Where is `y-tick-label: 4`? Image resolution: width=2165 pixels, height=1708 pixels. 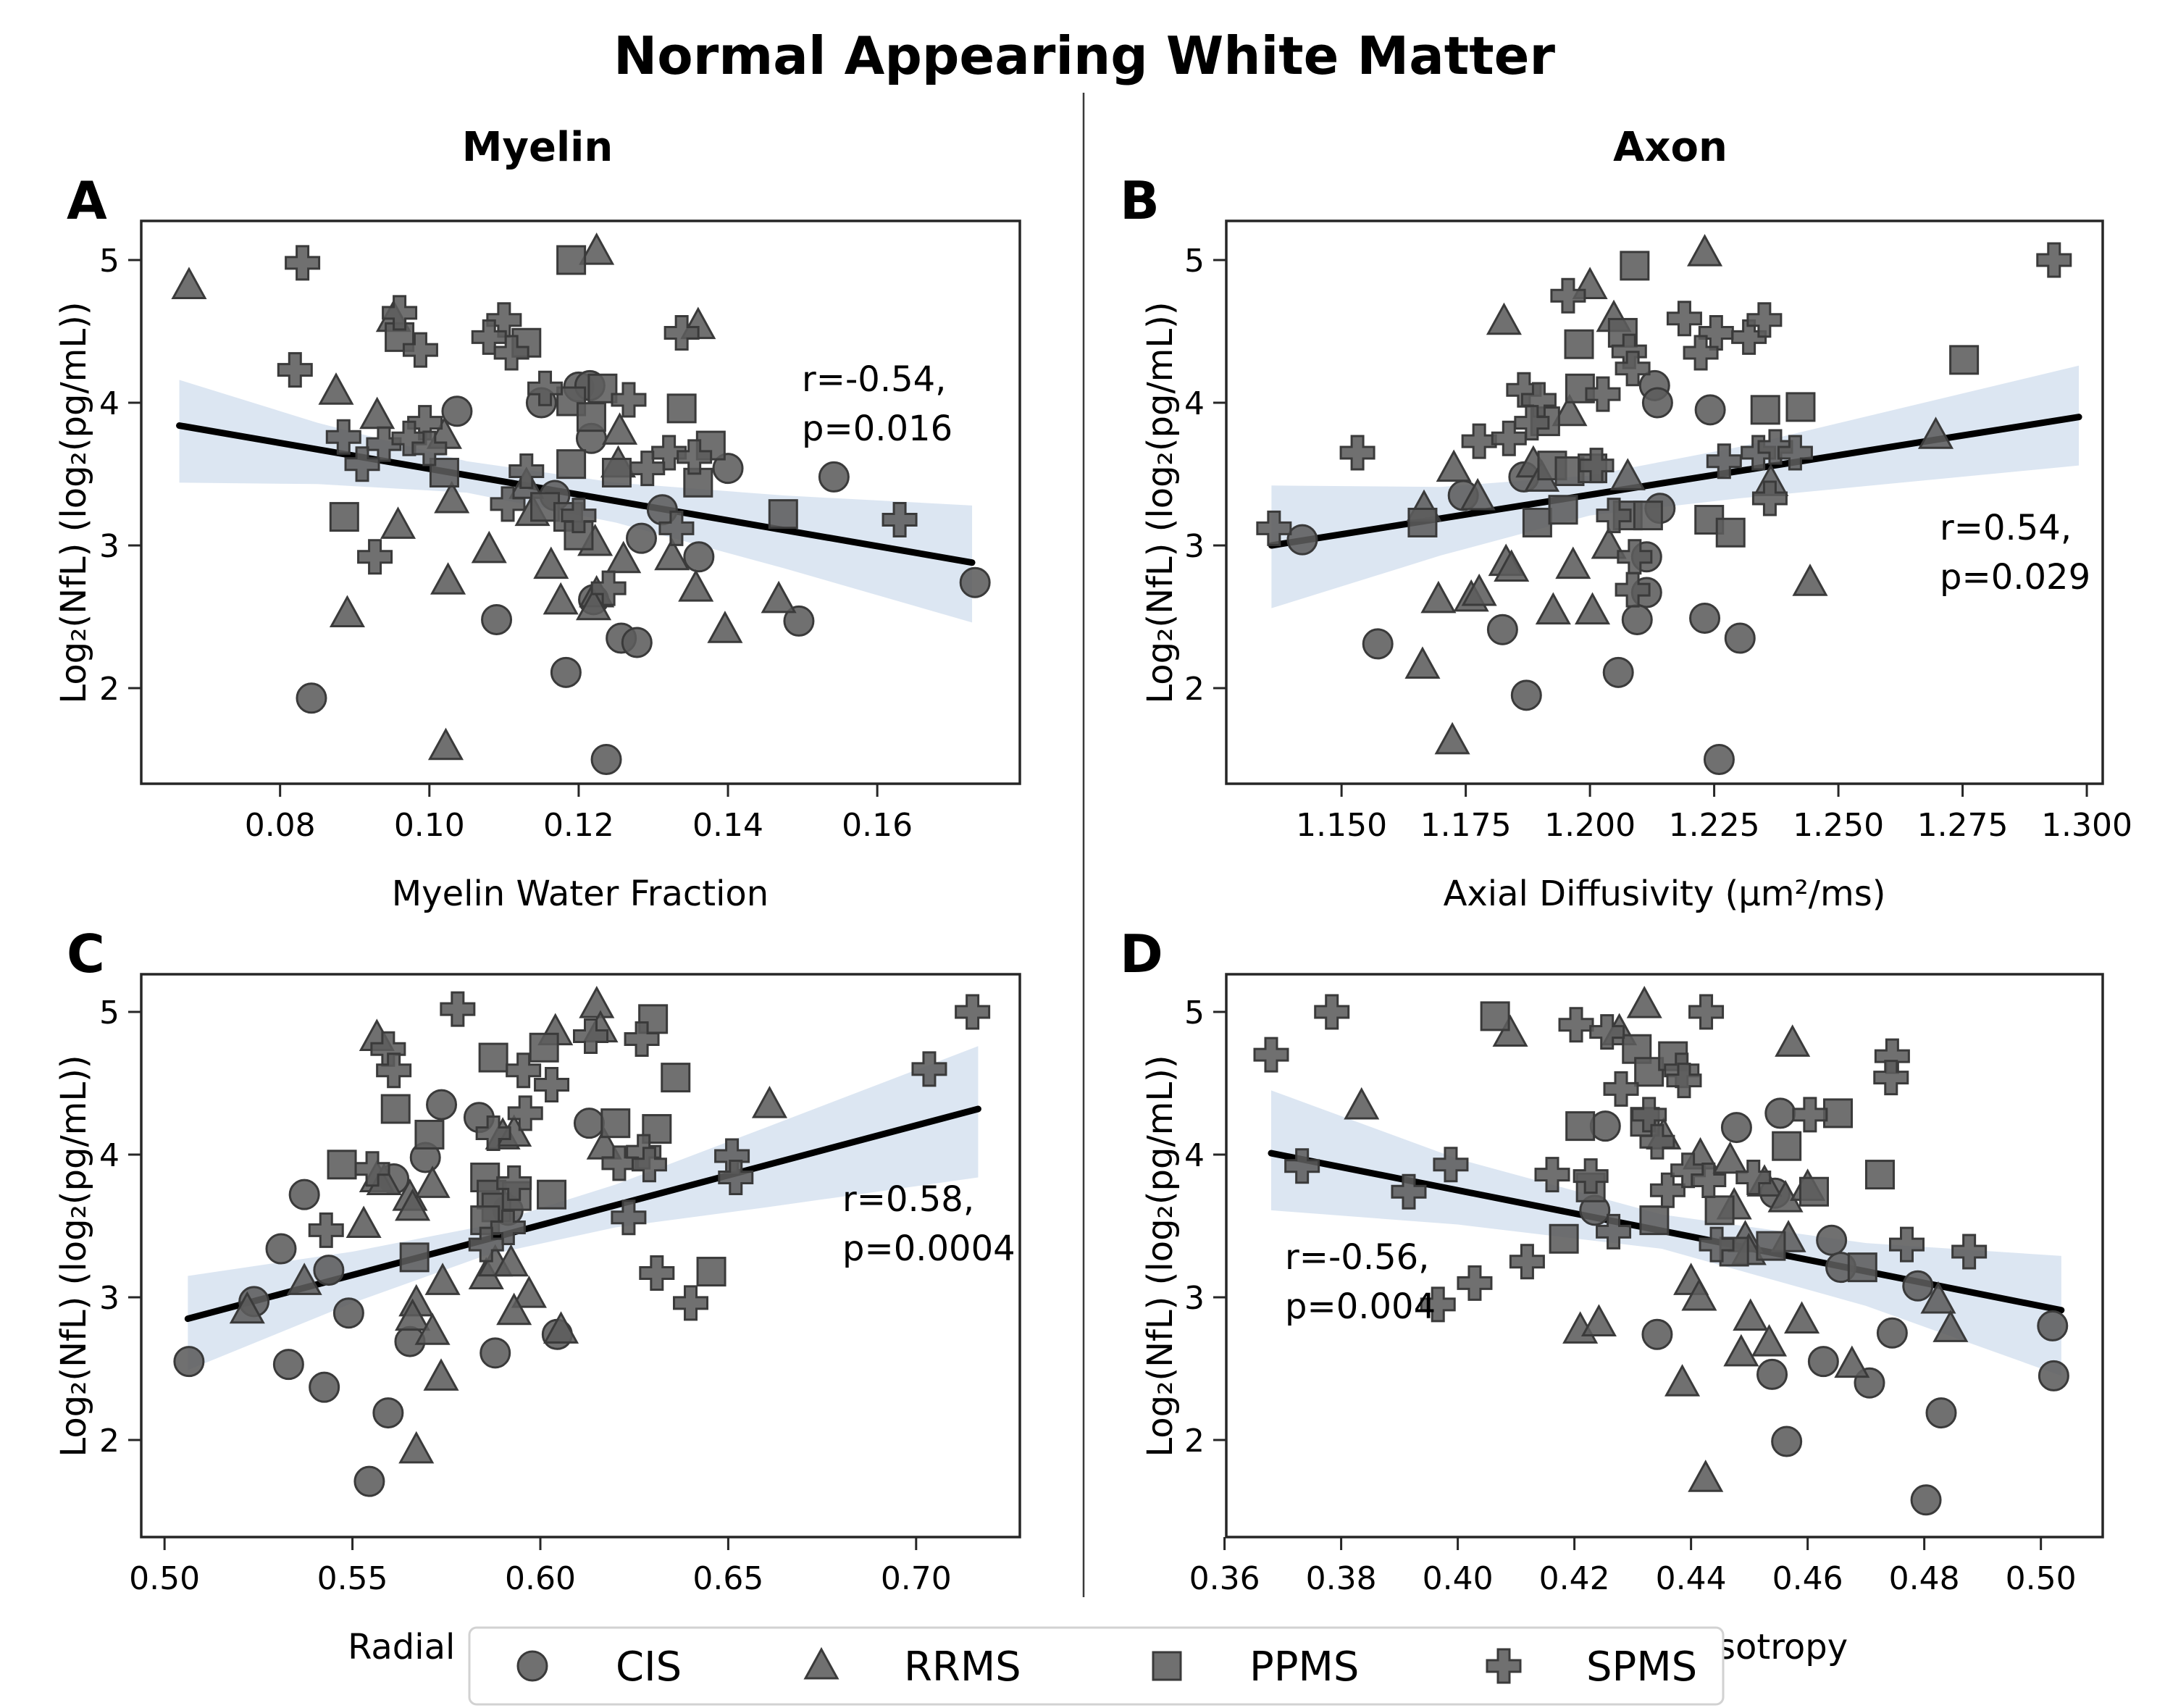
y-tick-label: 4 is located at coordinates (110, 404).